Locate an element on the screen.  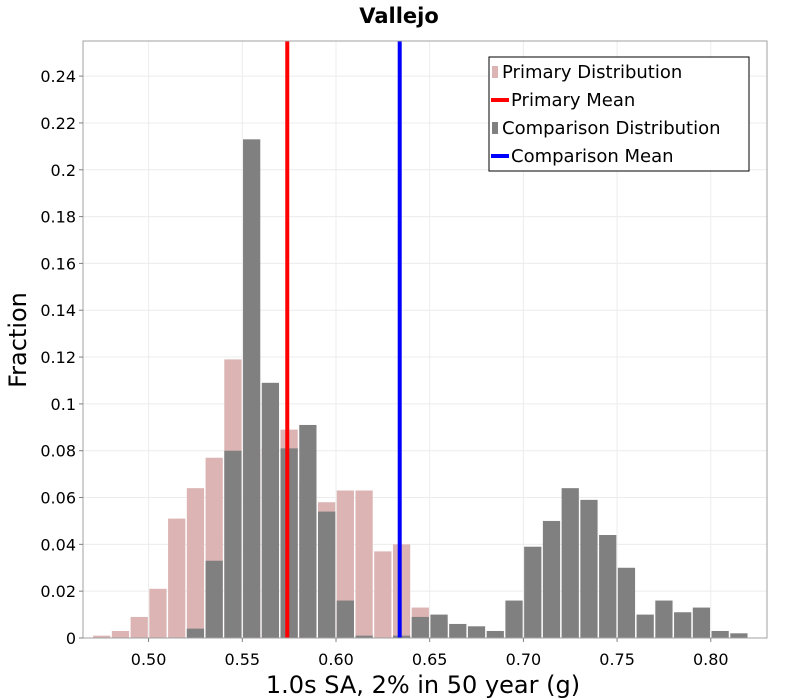
legend-box is located at coordinates (619, 114).